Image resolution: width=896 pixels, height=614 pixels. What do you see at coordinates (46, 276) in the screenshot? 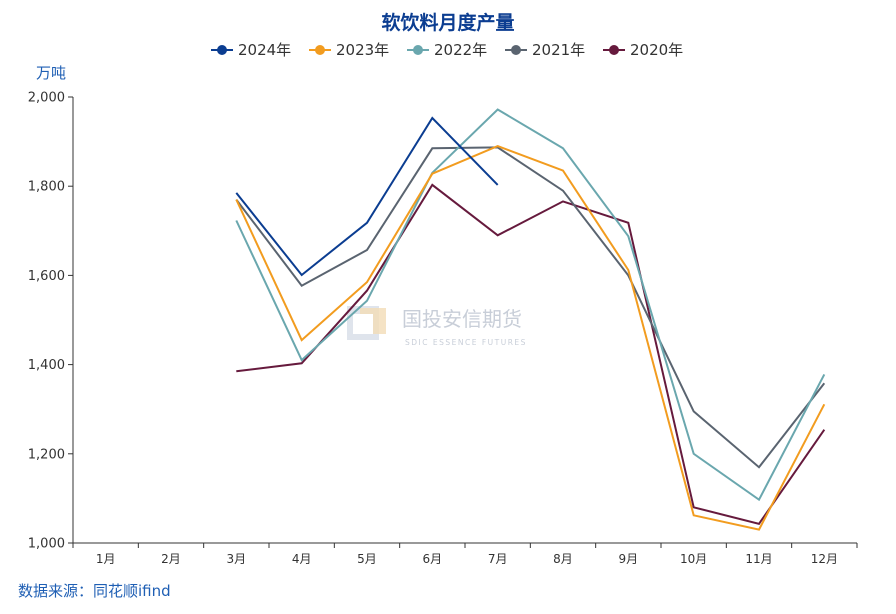
I see `y-tick-label: 1,600` at bounding box center [46, 276].